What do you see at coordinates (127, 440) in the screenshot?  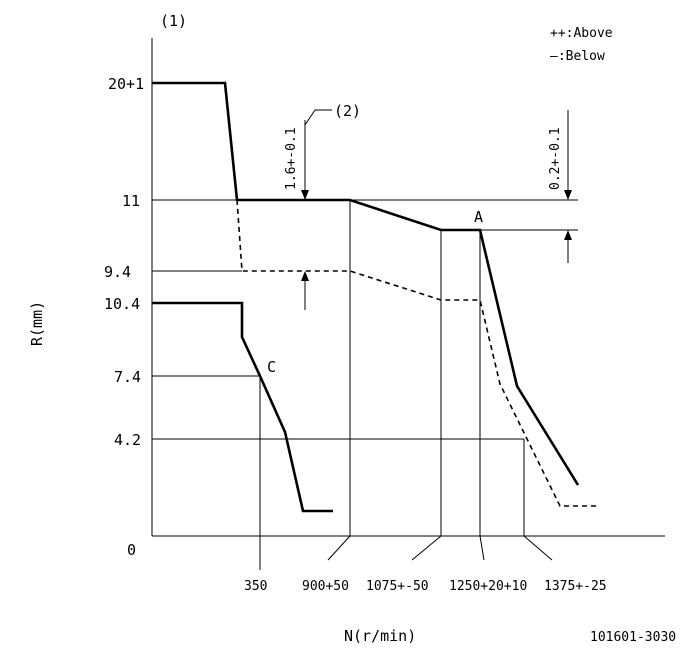 I see `y-tick-4-2: 4.2` at bounding box center [127, 440].